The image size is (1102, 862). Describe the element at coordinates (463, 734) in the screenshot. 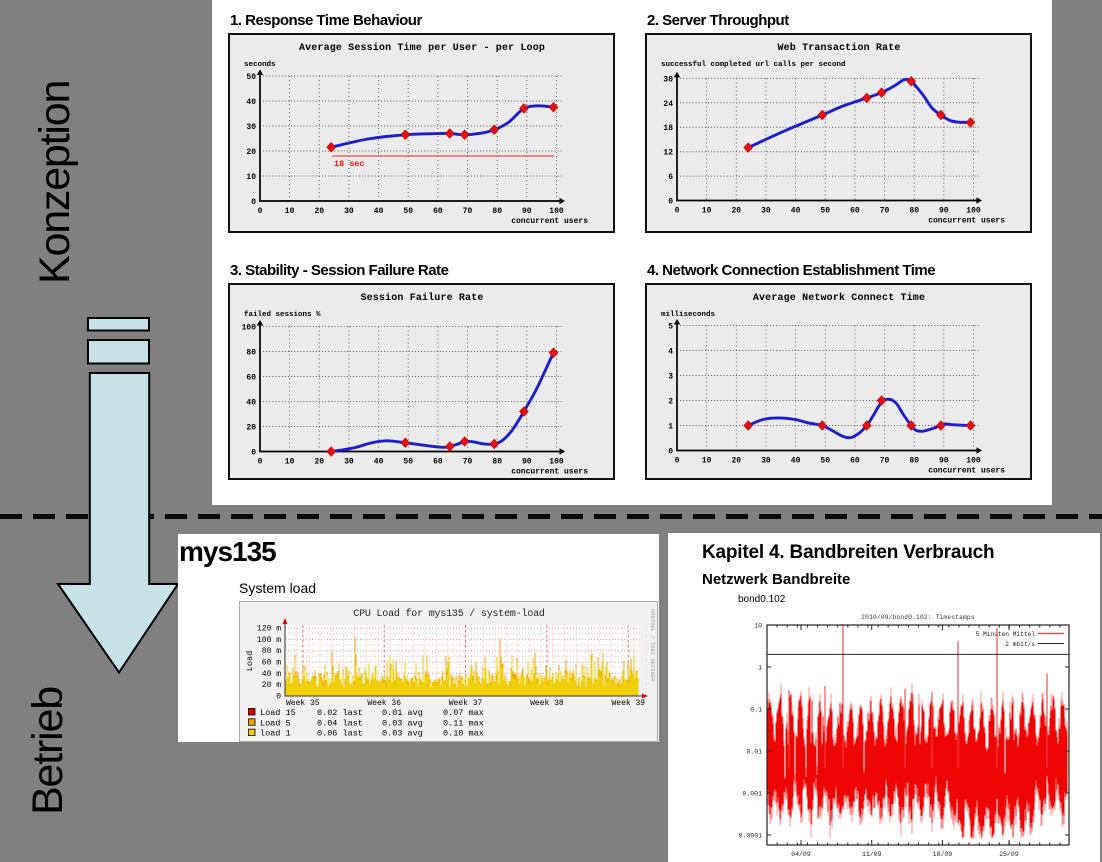

I see `svg-text: 0.10 max` at that location.